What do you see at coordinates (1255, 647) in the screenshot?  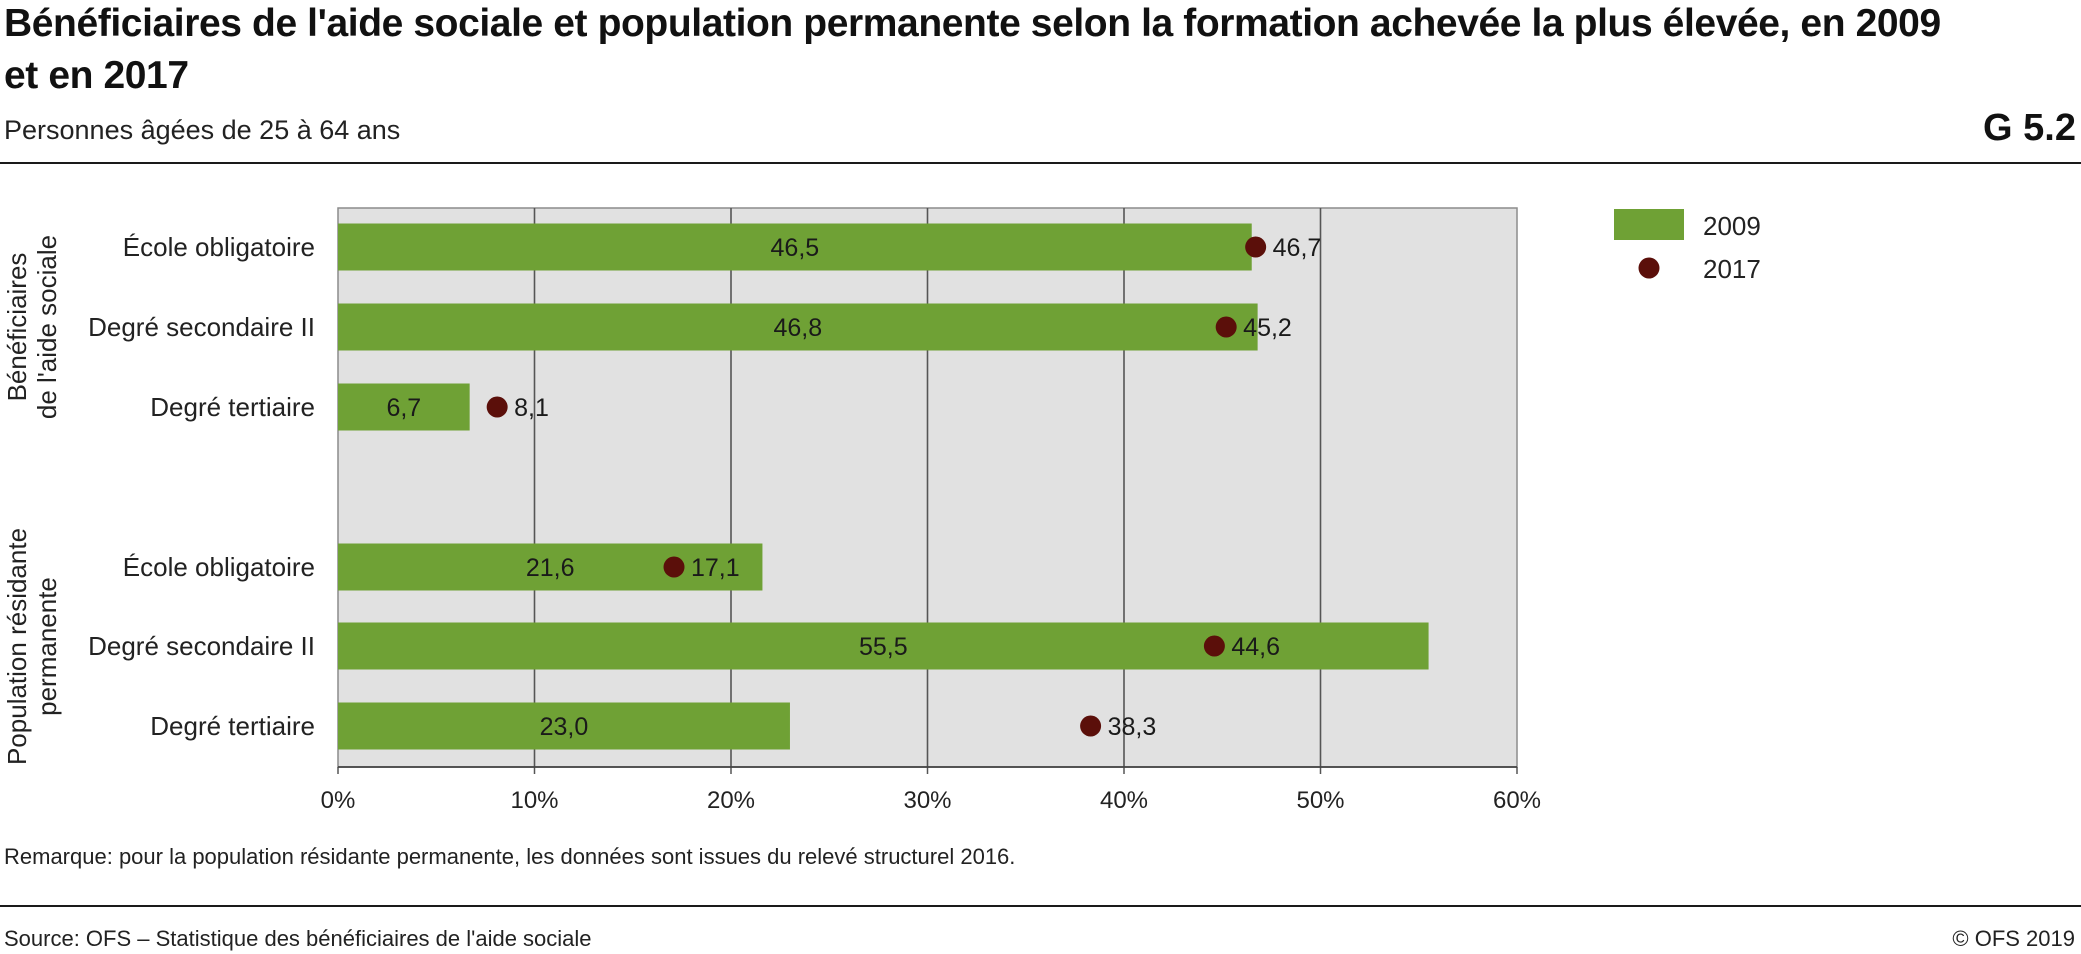 I see `dot-2017-label: 44,6` at bounding box center [1255, 647].